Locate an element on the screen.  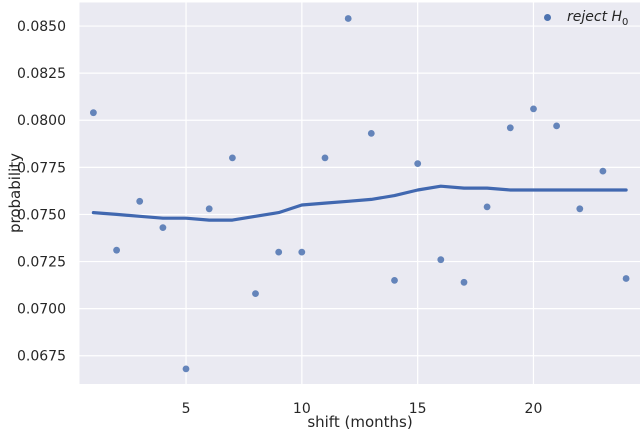
trend-line is located at coordinates (359, 203).